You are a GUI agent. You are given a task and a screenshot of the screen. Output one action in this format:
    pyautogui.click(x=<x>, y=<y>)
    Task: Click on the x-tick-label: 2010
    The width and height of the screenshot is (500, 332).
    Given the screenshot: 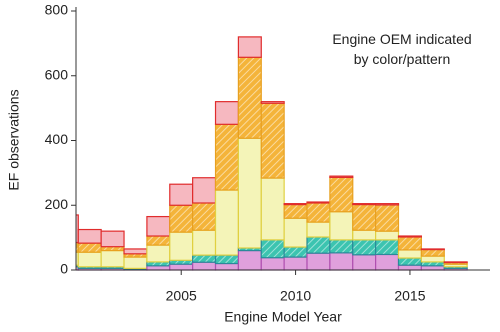 What is the action you would take?
    pyautogui.click(x=295, y=296)
    